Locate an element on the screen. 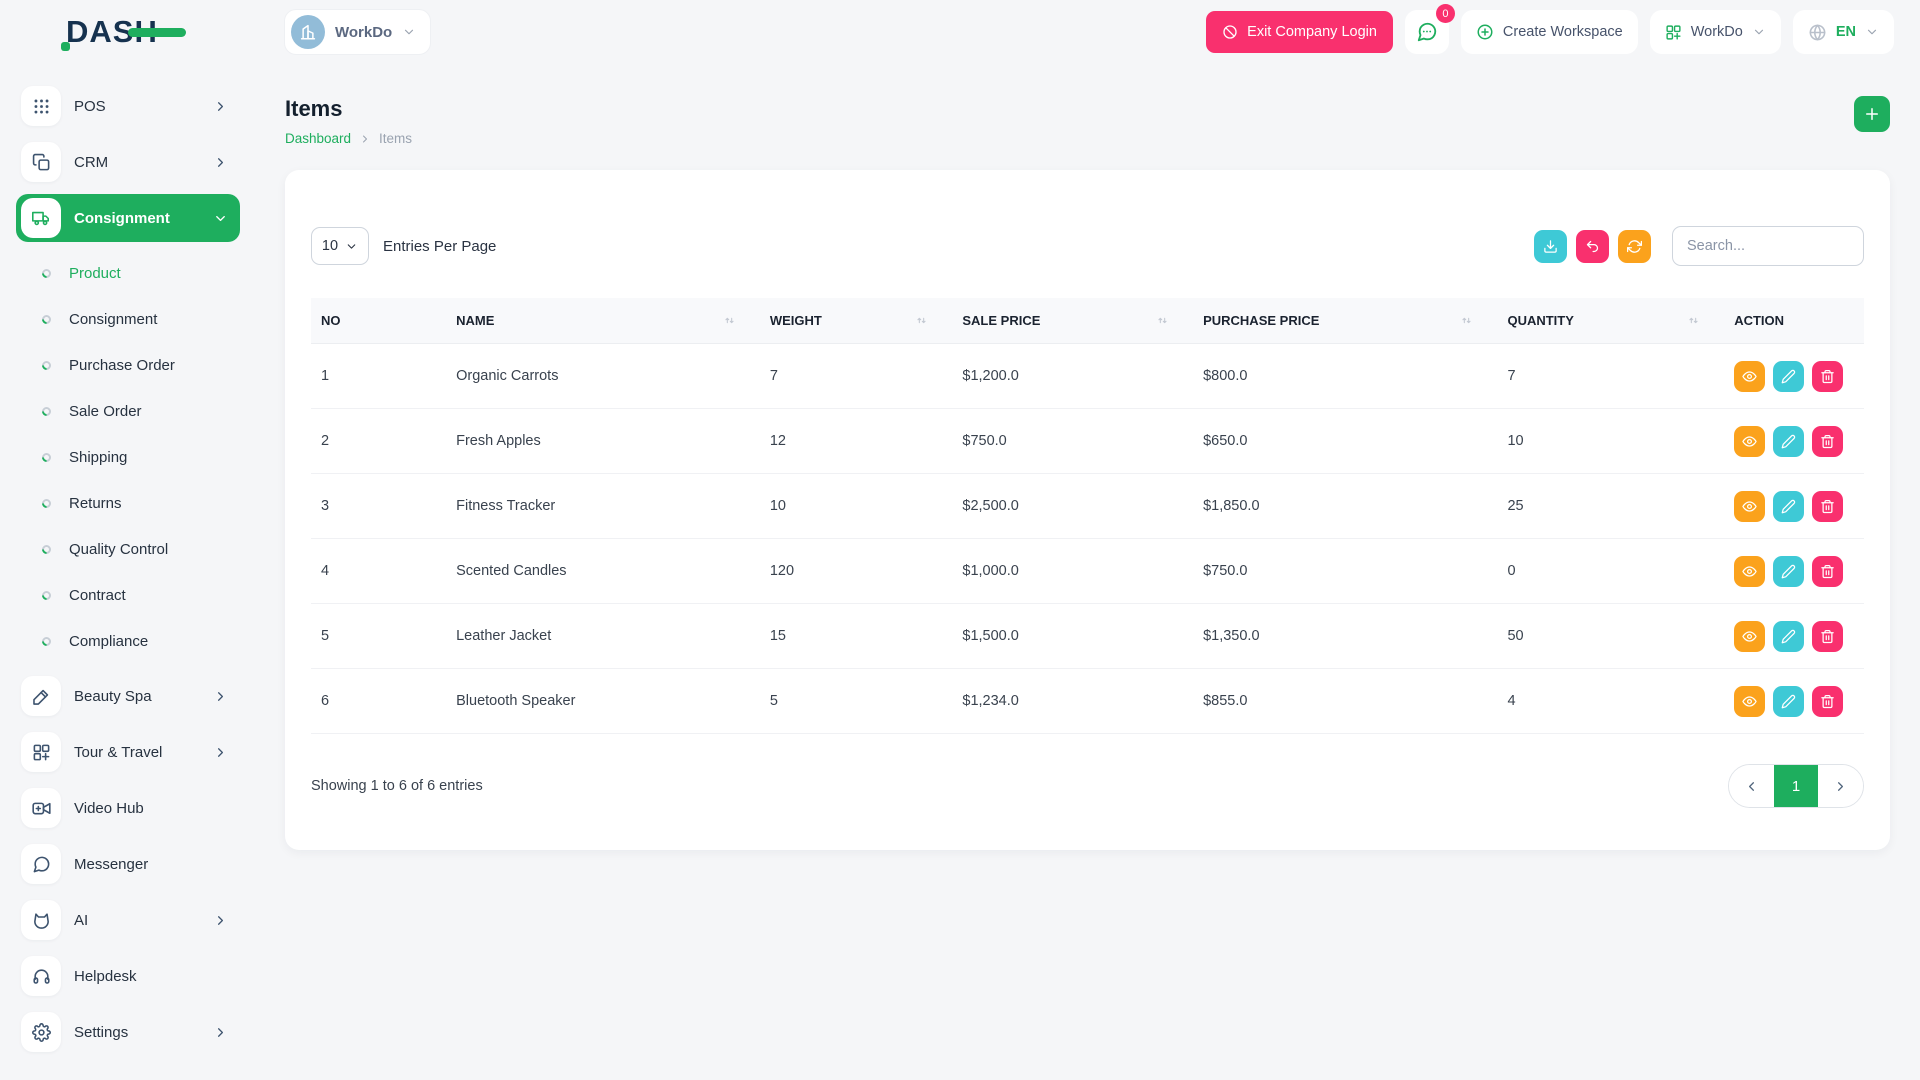 The width and height of the screenshot is (1920, 1080). truck-icon is located at coordinates (41, 218).